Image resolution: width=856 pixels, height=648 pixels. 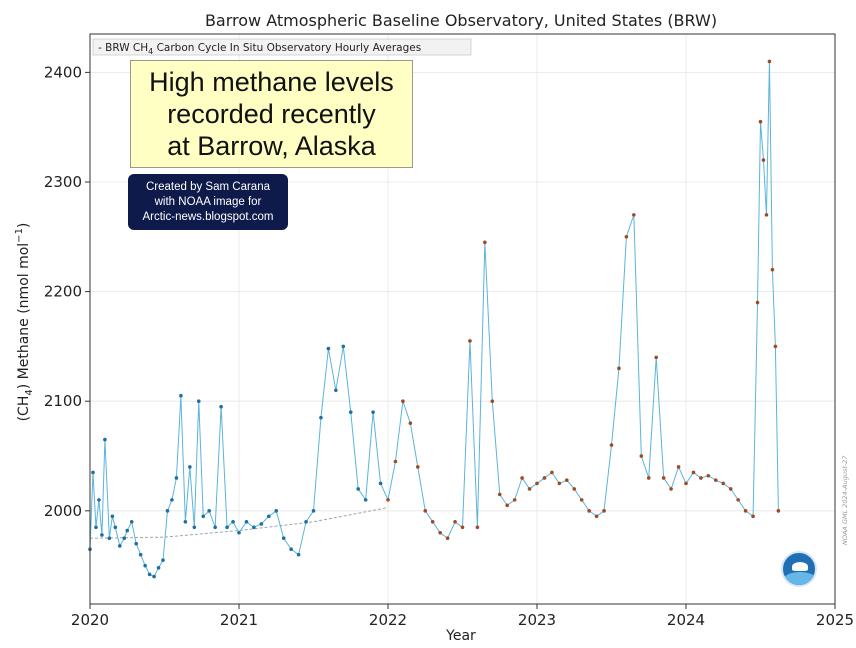 What do you see at coordinates (63, 511) in the screenshot?
I see `y-tick-label: 2000` at bounding box center [63, 511].